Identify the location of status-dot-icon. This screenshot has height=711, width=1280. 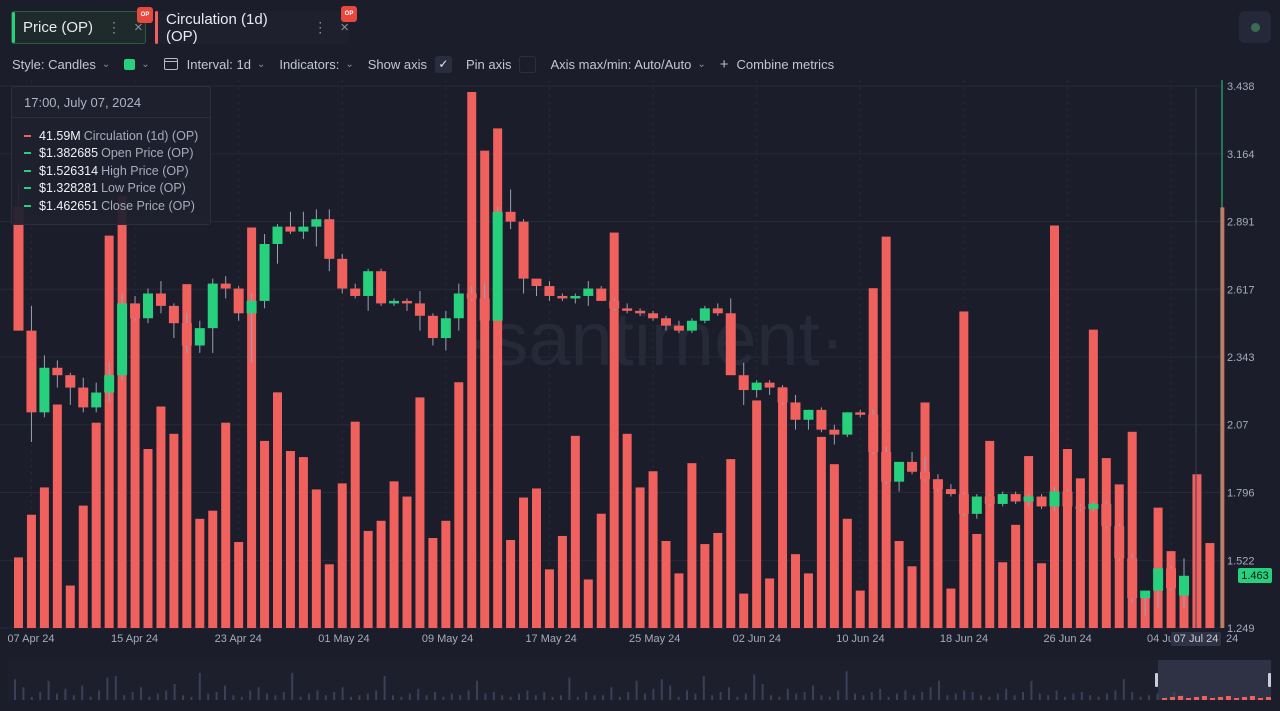
(1255, 27).